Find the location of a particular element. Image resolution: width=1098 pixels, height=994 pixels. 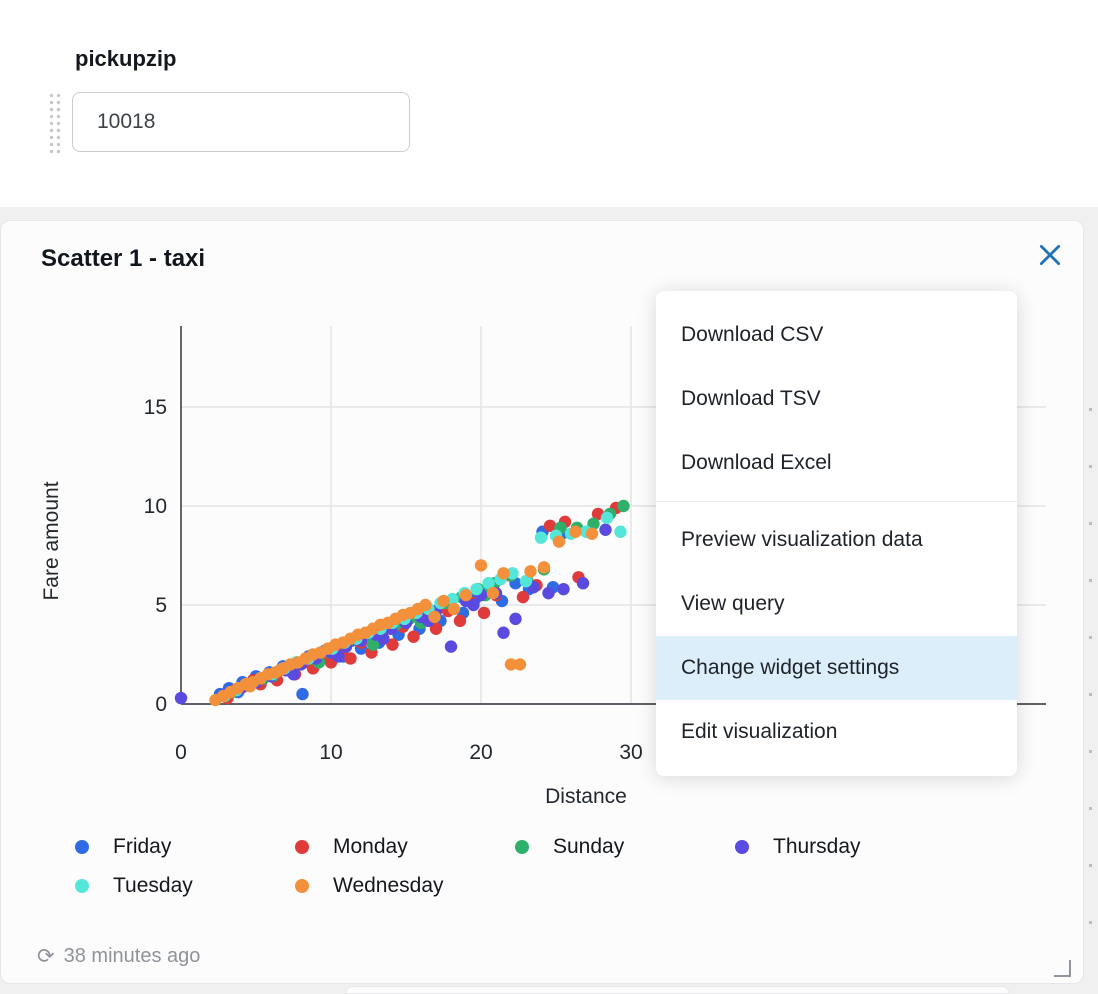

legend-item-sunday: Sunday is located at coordinates (613, 846).